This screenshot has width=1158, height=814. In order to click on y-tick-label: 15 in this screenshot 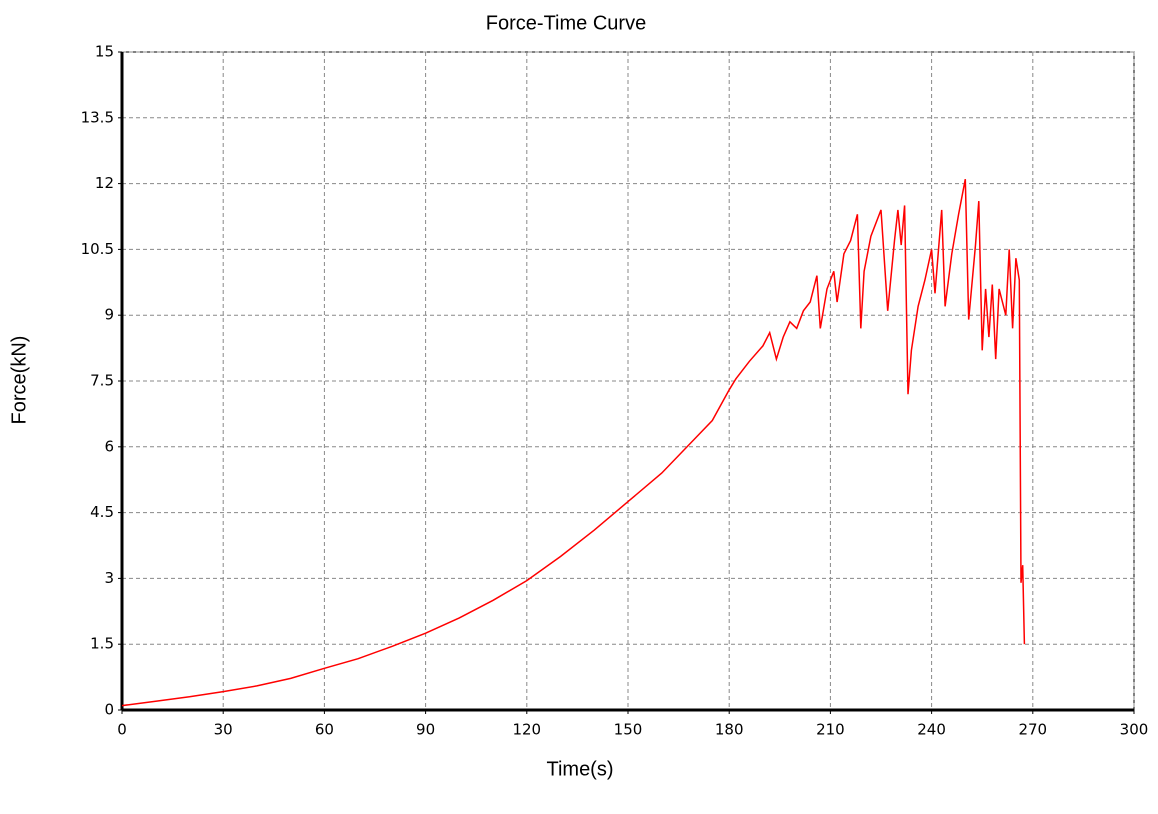, I will do `click(104, 52)`.